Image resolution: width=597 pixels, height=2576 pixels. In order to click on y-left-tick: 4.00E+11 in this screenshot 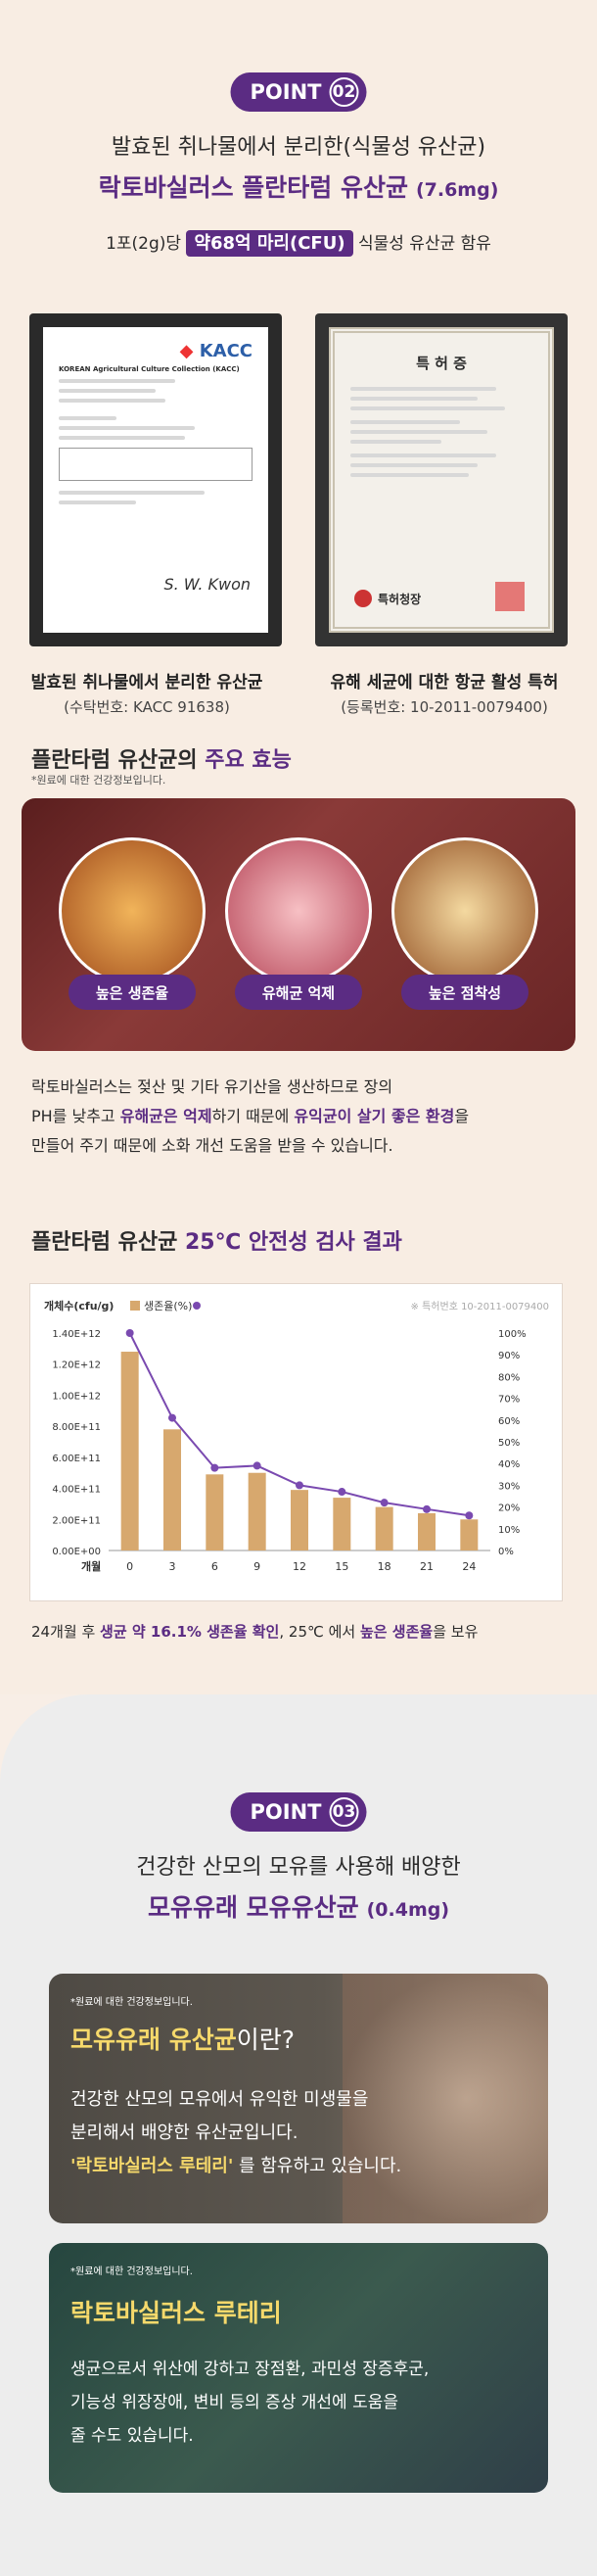, I will do `click(76, 1490)`.